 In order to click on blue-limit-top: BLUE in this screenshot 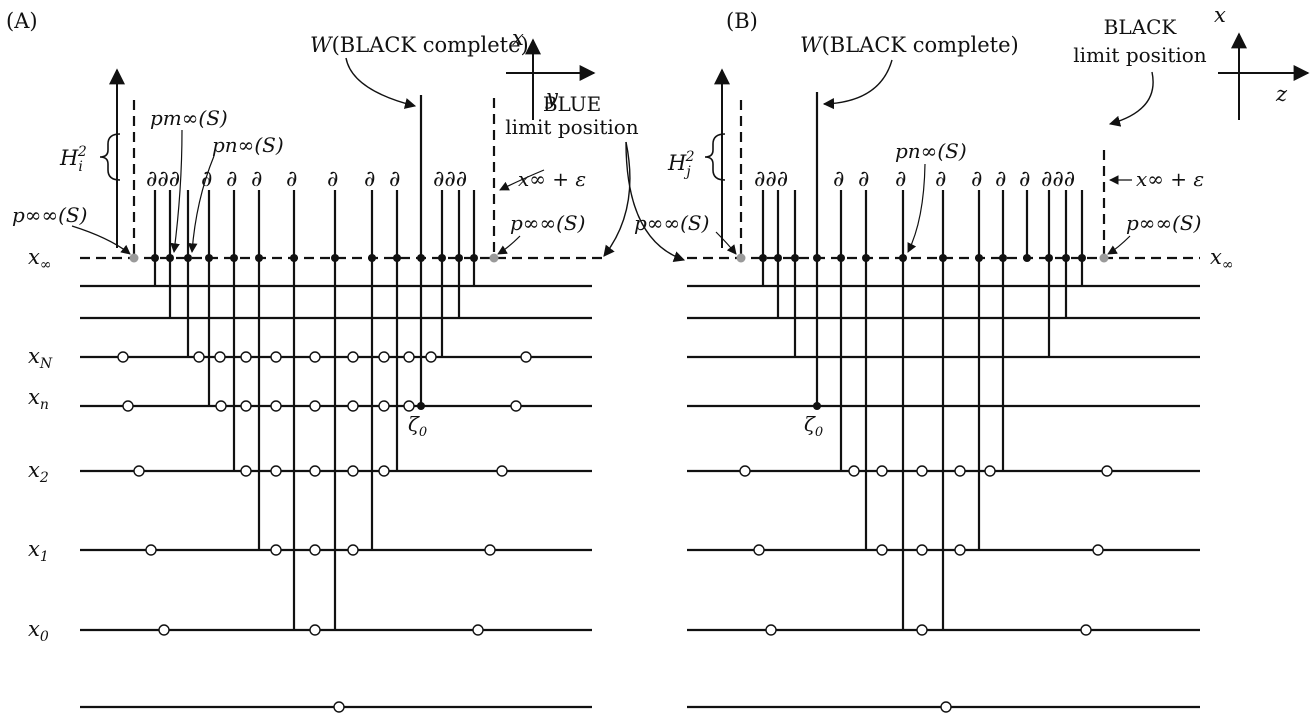, I will do `click(572, 104)`.